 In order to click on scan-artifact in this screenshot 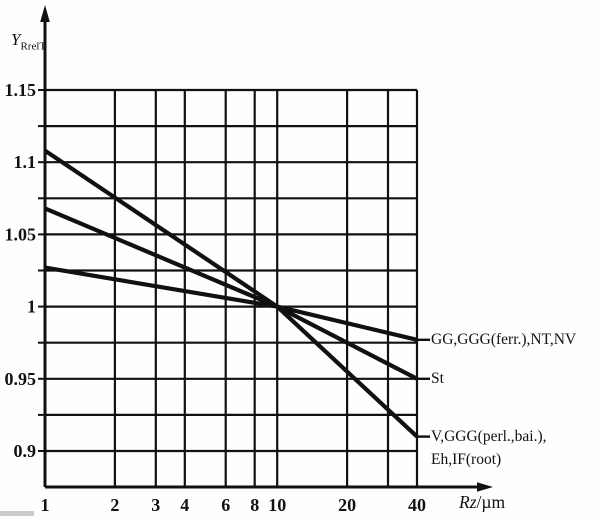, I will do `click(17, 513)`.